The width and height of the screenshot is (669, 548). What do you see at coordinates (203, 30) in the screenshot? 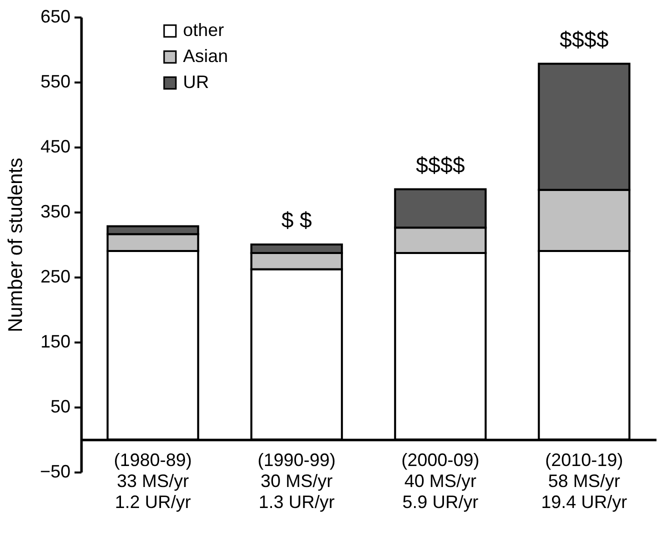
I see `legend-label: other` at bounding box center [203, 30].